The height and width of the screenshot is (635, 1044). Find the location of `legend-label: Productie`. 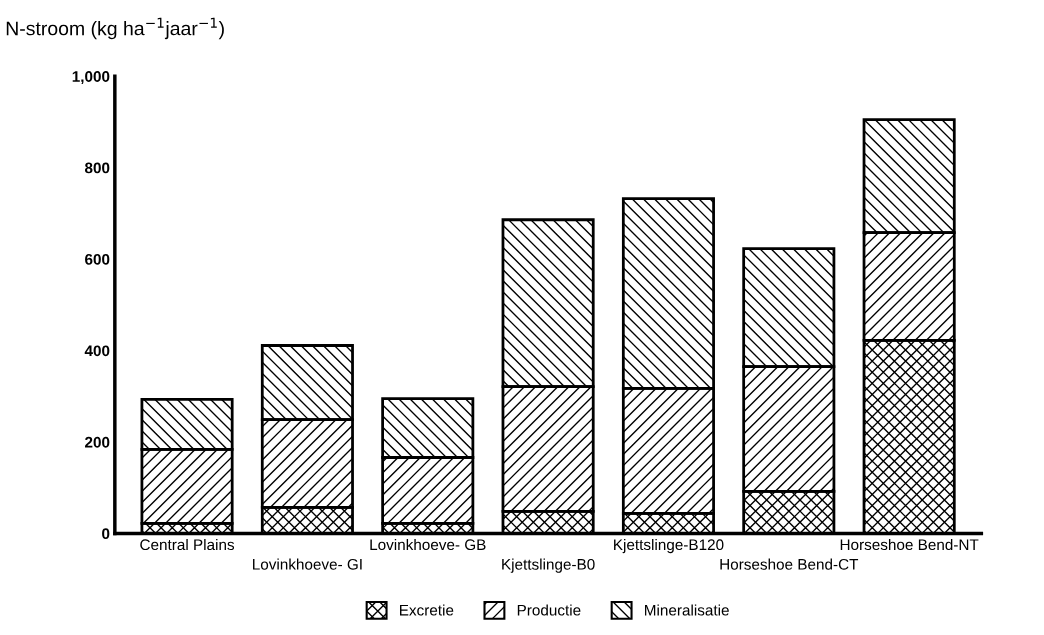

legend-label: Productie is located at coordinates (549, 610).